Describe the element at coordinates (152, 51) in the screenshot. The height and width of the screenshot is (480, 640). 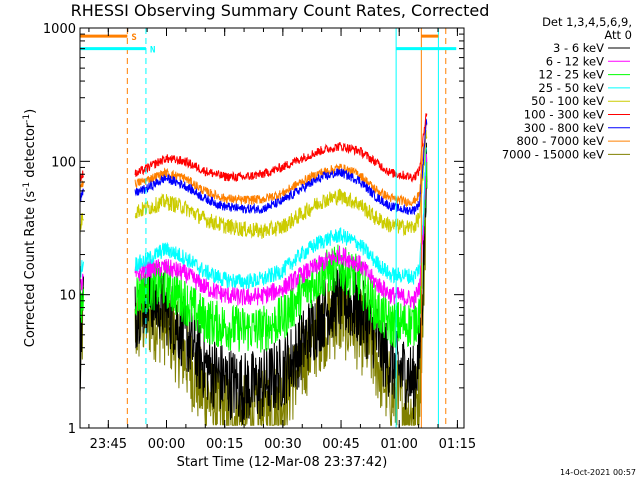
I see `flag-label: N` at that location.